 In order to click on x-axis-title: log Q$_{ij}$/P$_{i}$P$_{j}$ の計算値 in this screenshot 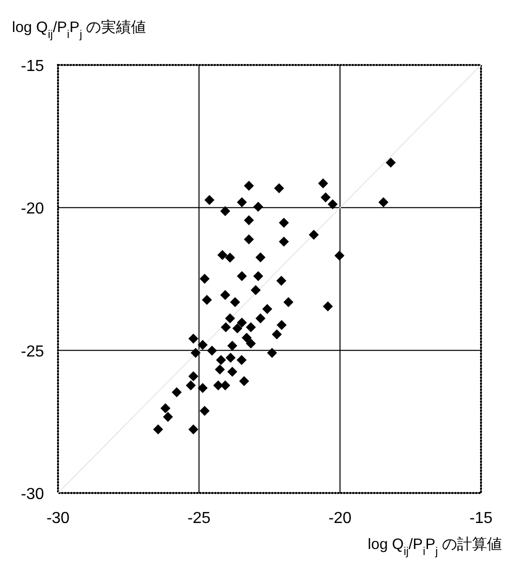, I will do `click(435, 547)`.